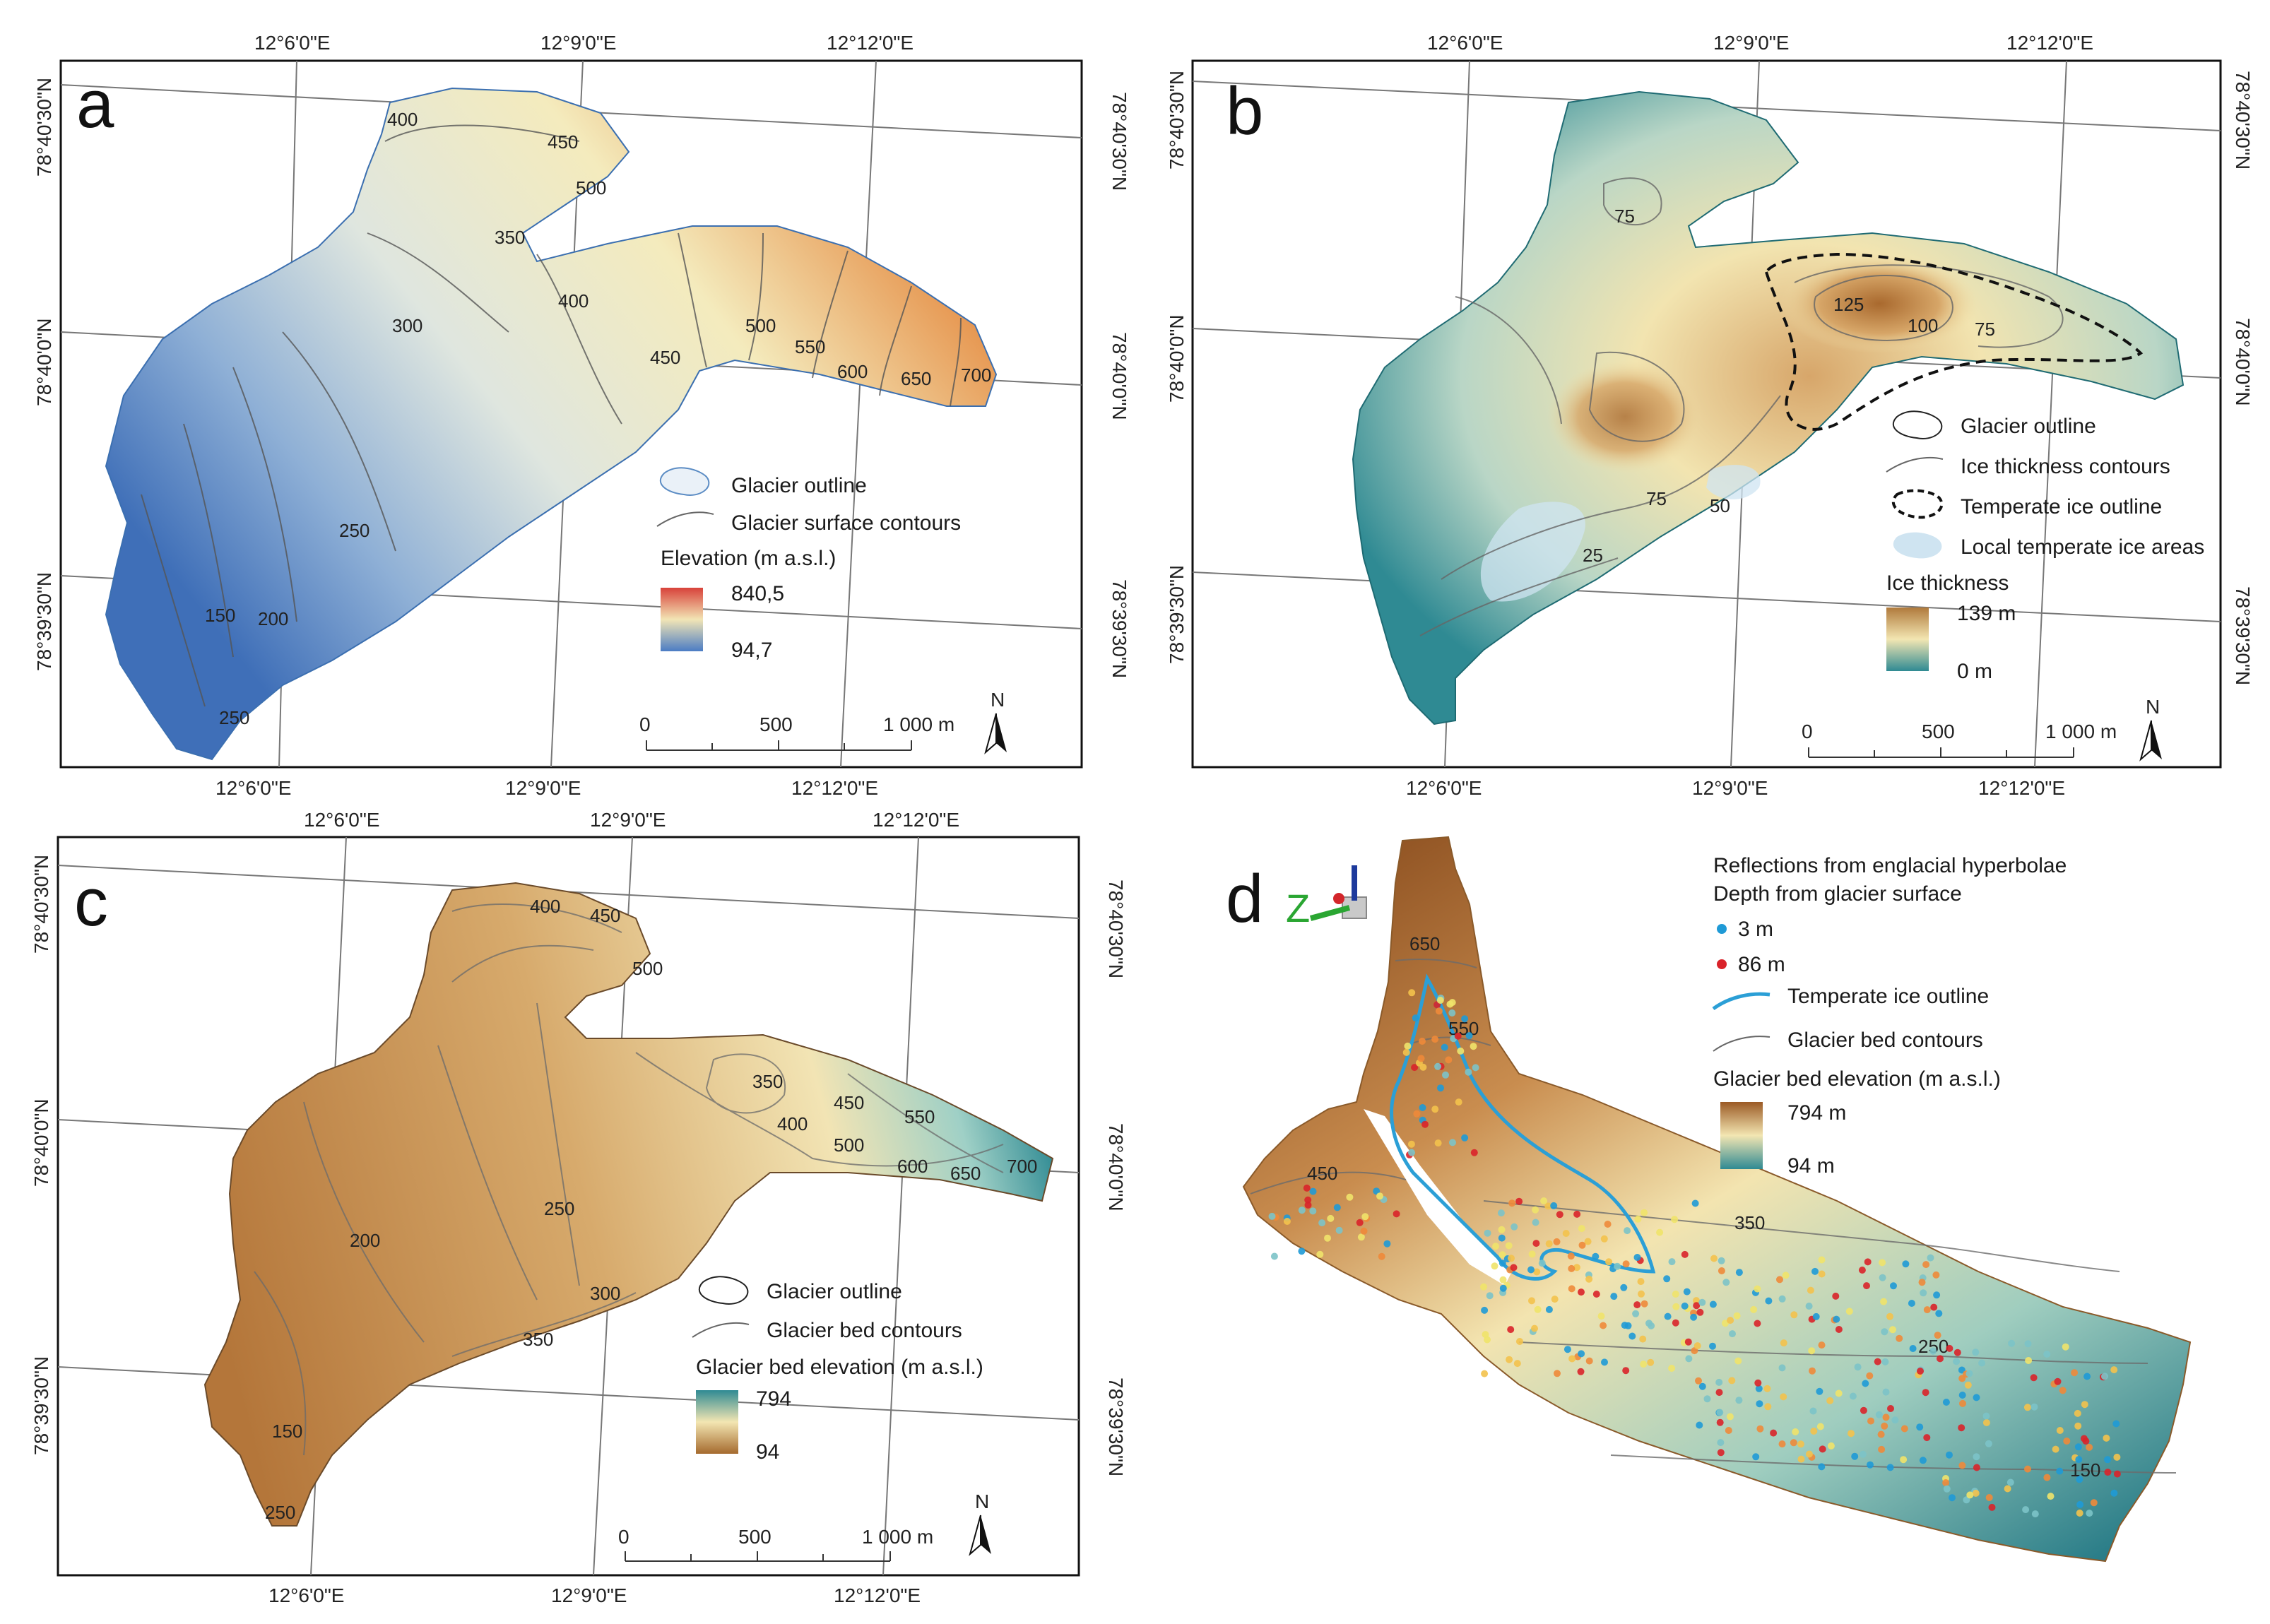  I want to click on panel-letter: c, so click(91, 902).